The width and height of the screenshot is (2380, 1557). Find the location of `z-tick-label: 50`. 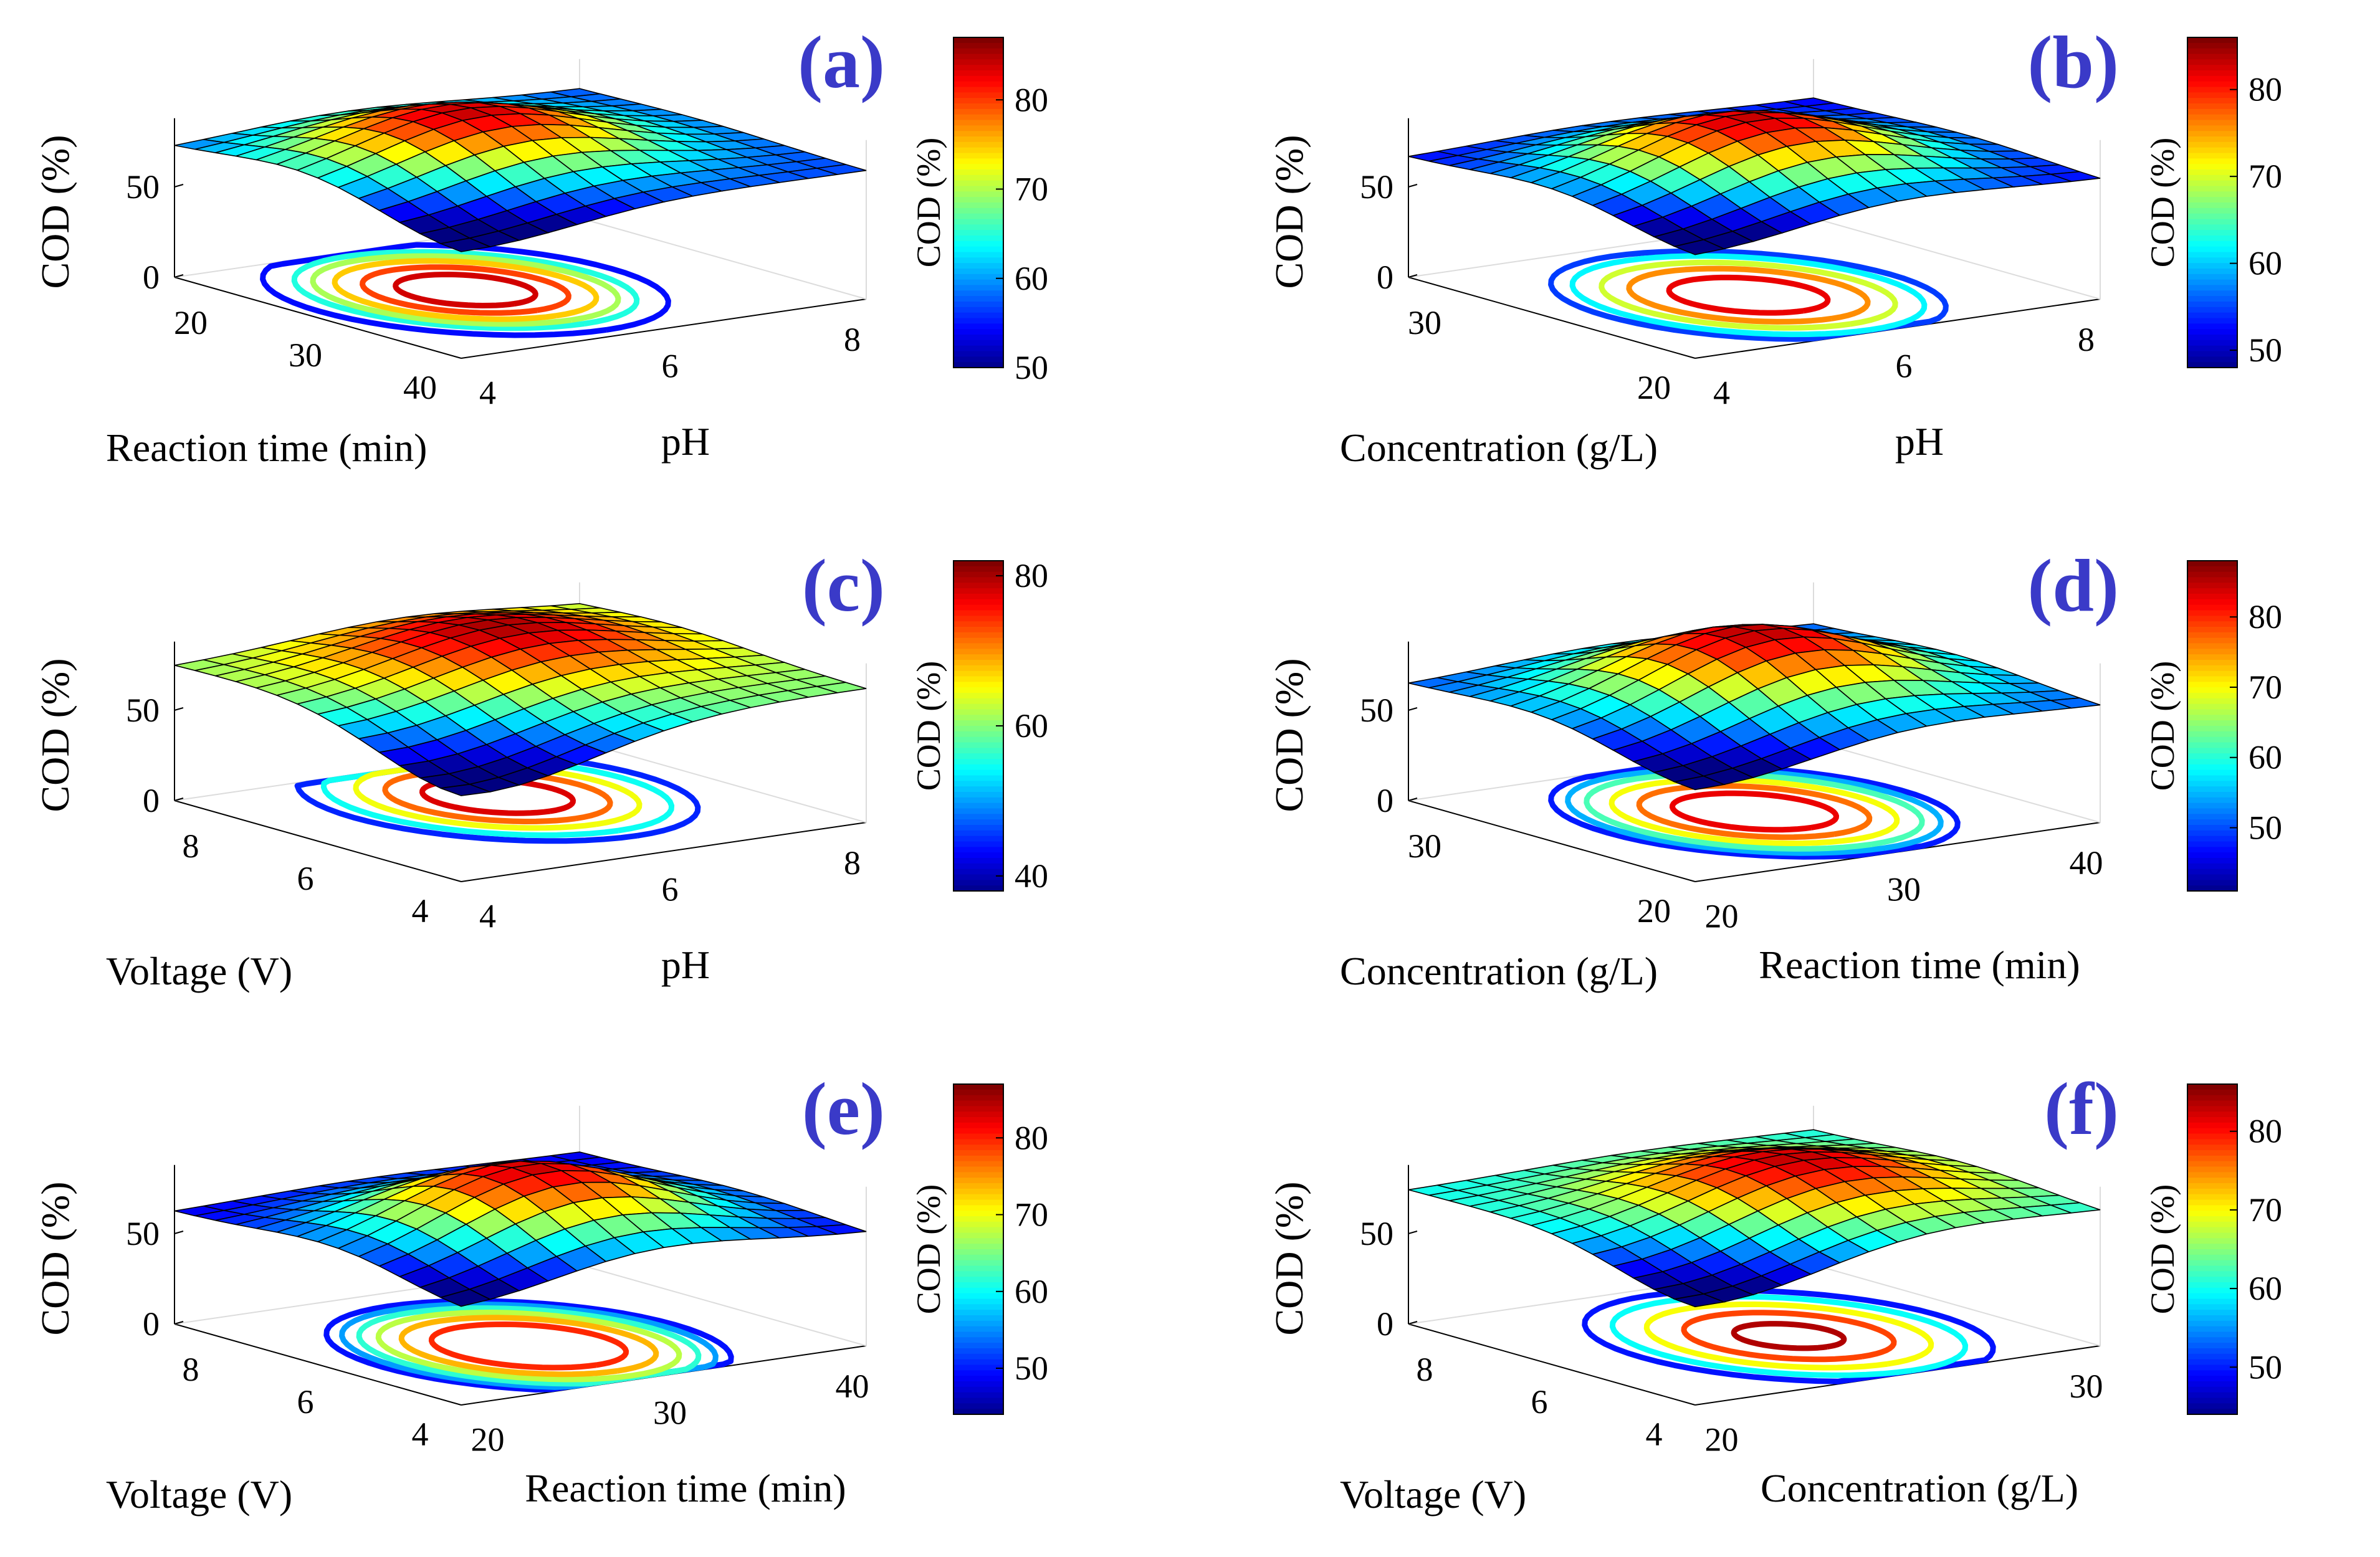

z-tick-label: 50 is located at coordinates (143, 187).